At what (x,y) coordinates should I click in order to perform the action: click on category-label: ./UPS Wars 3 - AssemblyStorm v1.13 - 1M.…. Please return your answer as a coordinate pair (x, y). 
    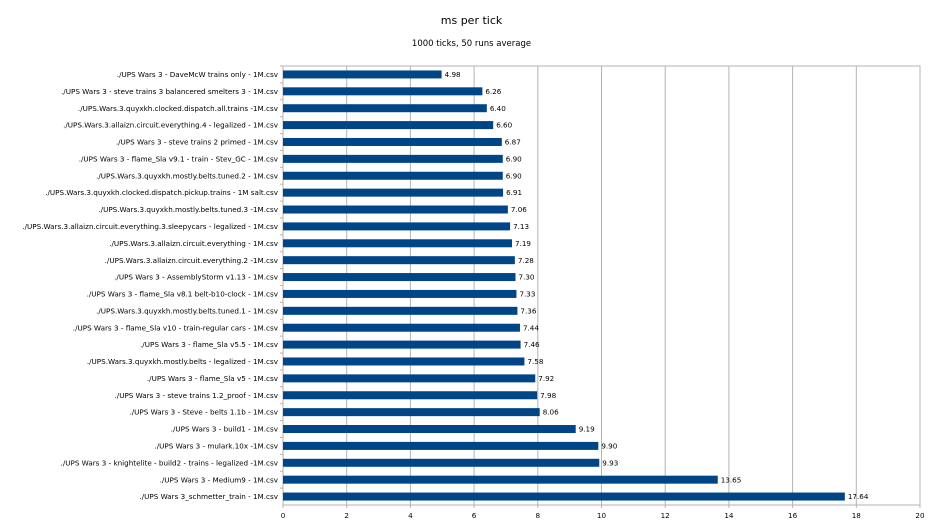
    Looking at the image, I should click on (196, 277).